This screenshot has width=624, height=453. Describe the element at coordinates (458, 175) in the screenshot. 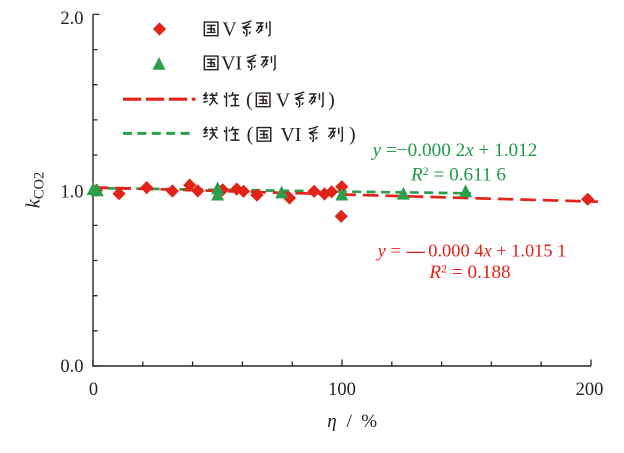

I see `svg-text: R2 = 0.611 6` at that location.